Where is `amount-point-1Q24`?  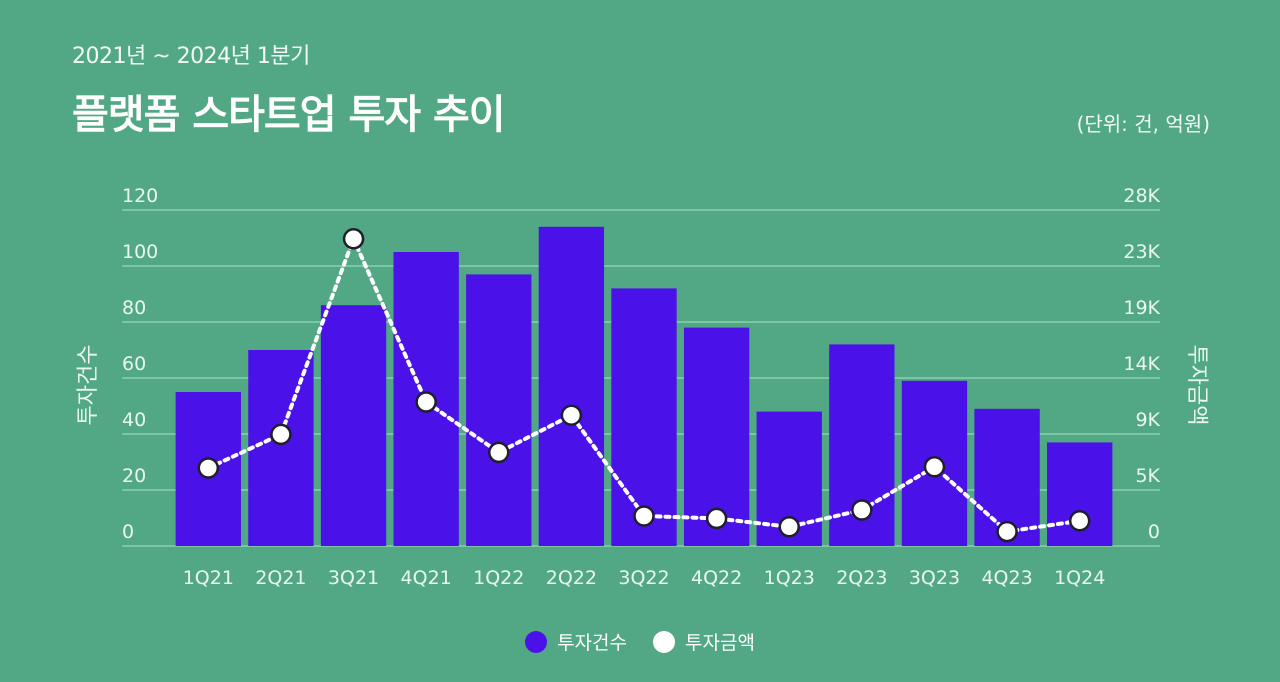
amount-point-1Q24 is located at coordinates (1079, 521).